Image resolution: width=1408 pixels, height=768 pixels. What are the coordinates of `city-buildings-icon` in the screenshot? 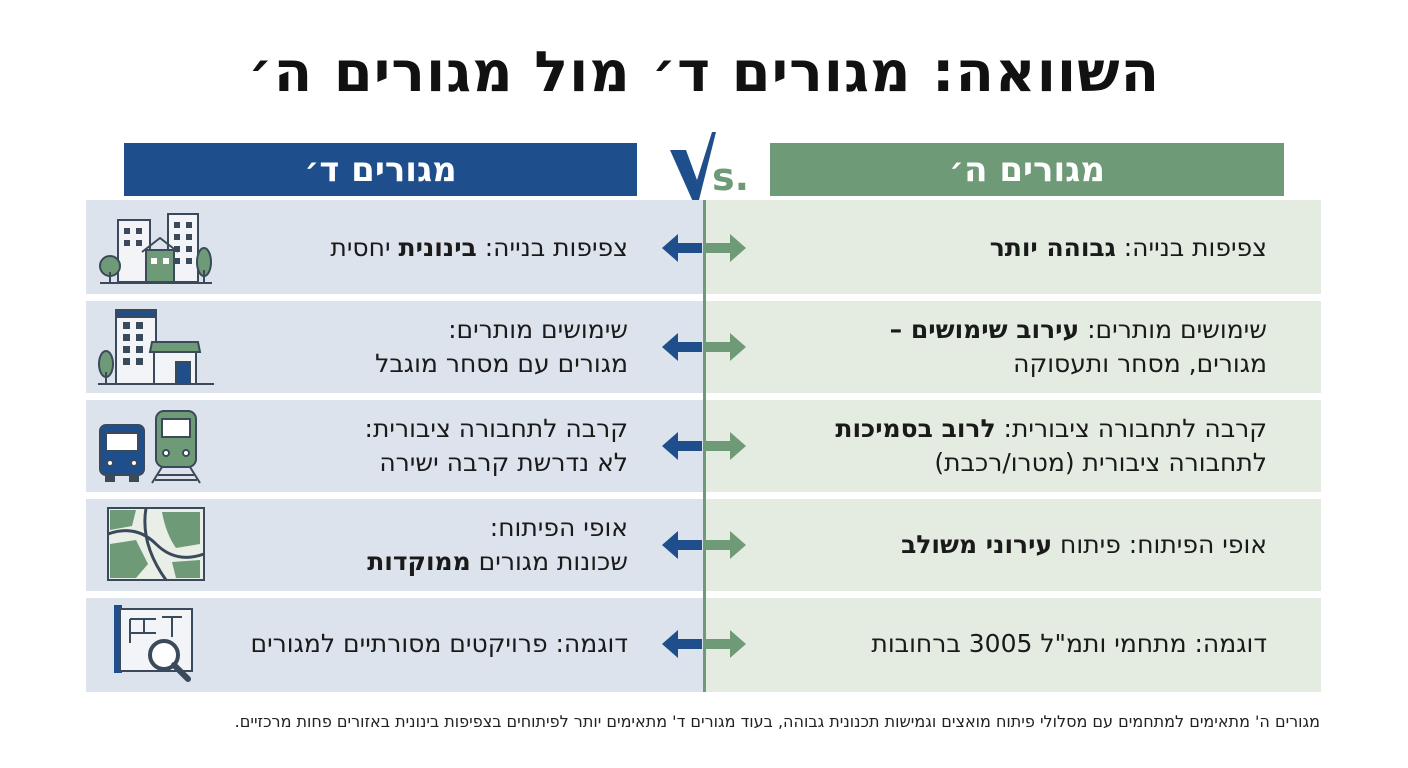 It's located at (155, 248).